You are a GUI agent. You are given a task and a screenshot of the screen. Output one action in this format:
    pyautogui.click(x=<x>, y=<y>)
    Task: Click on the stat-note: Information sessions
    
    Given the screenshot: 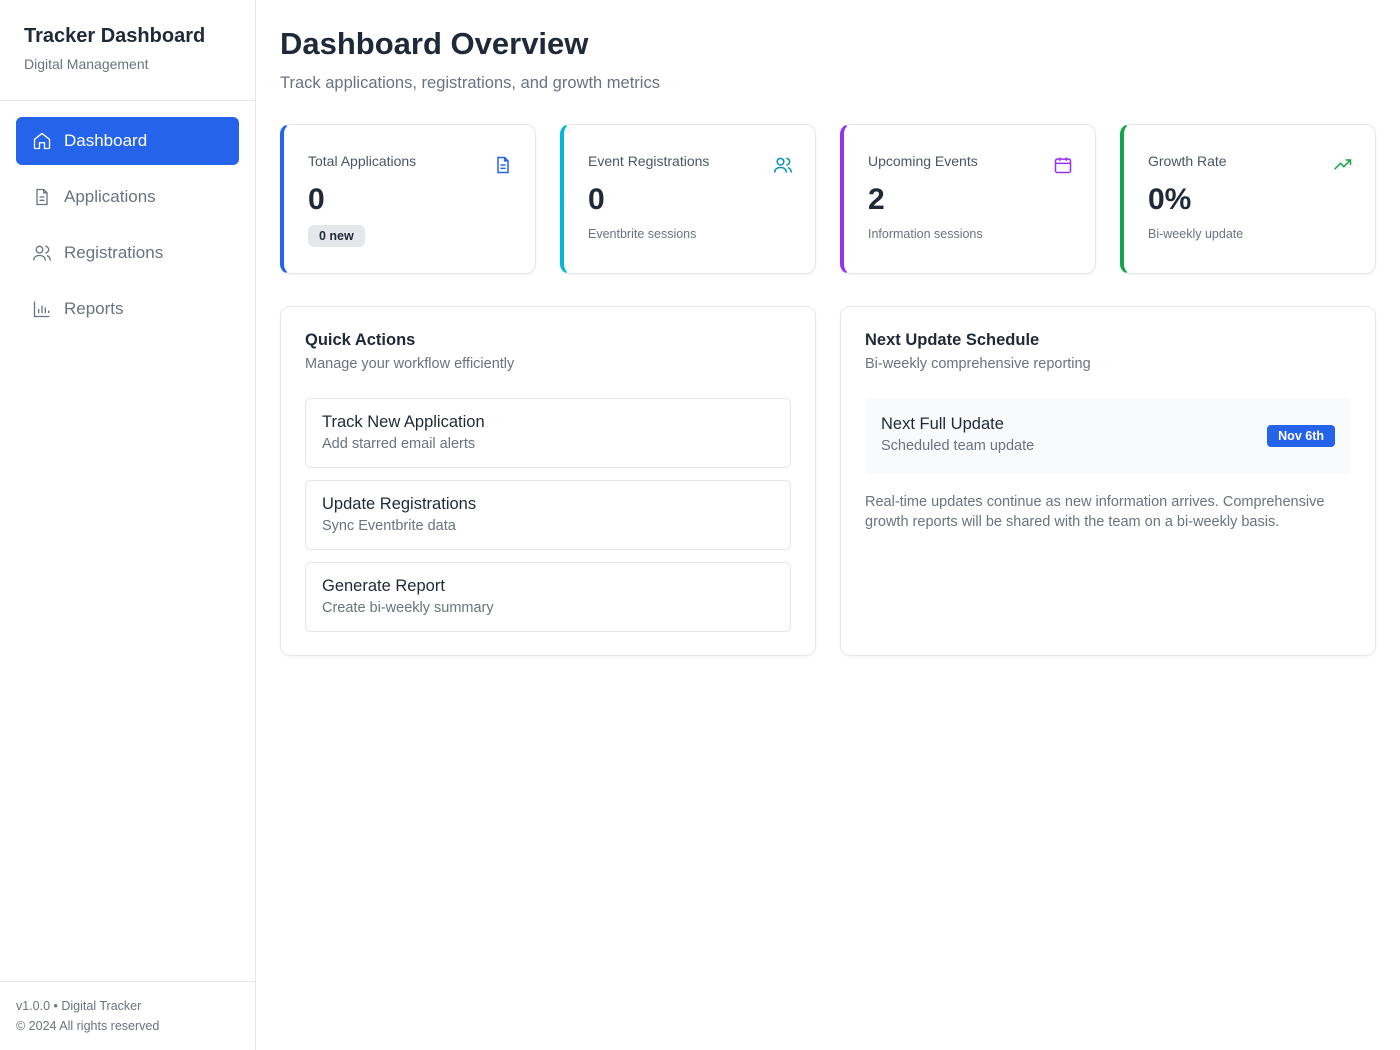 What is the action you would take?
    pyautogui.click(x=925, y=234)
    